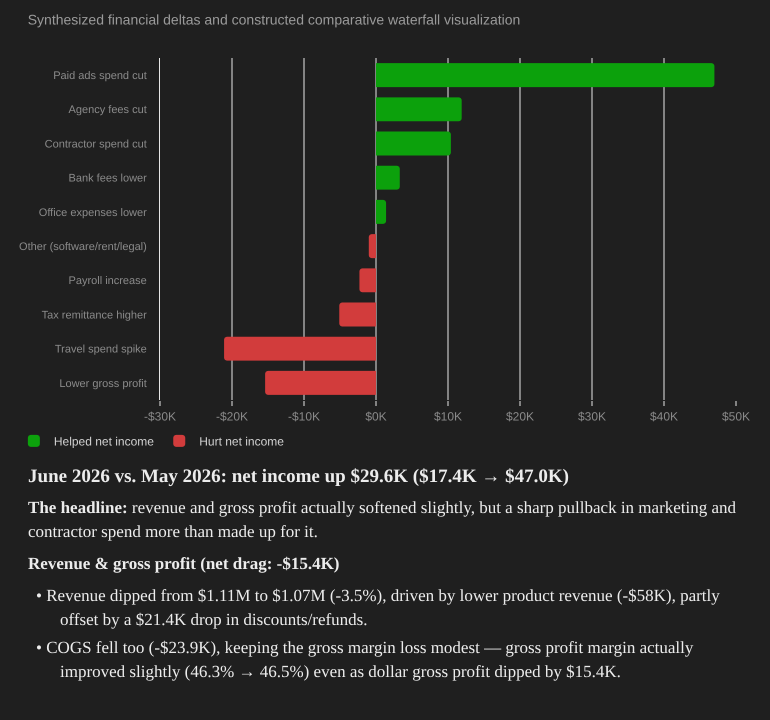  I want to click on y-tick-label: Tax remittance higher, so click(95, 315).